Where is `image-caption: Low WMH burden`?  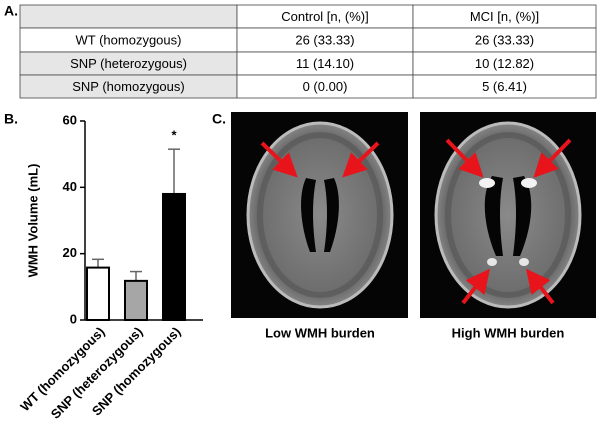
image-caption: Low WMH burden is located at coordinates (320, 332).